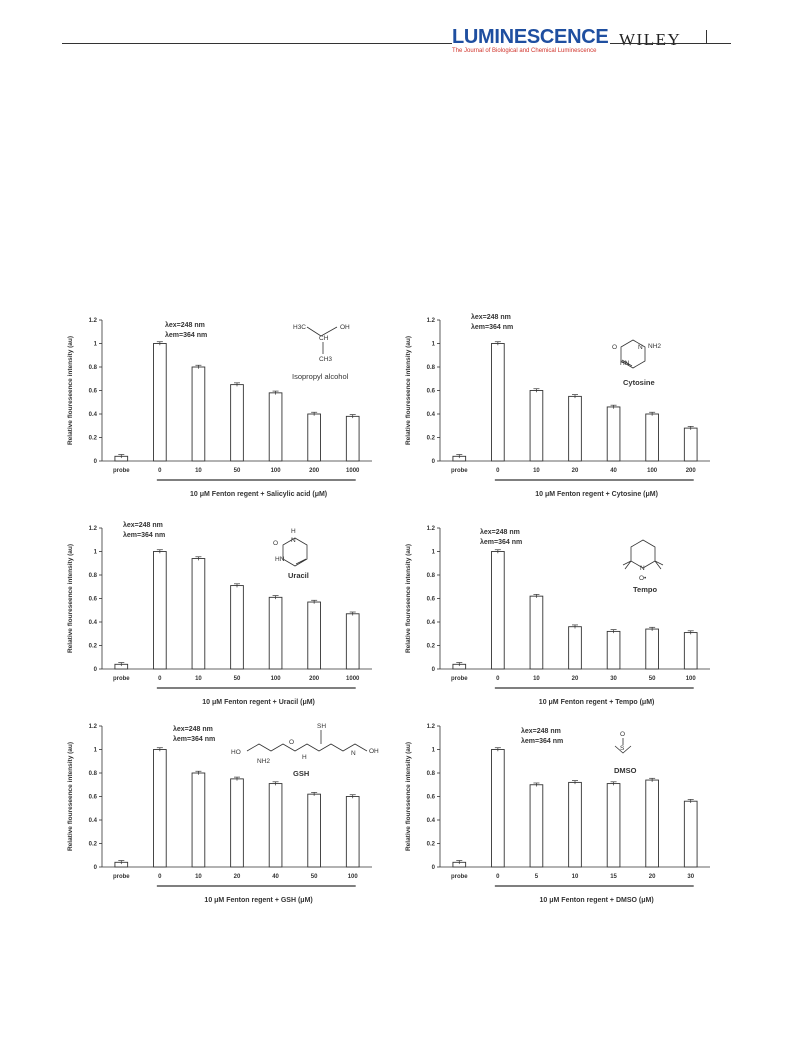  I want to click on structure-atom: S, so click(622, 748).